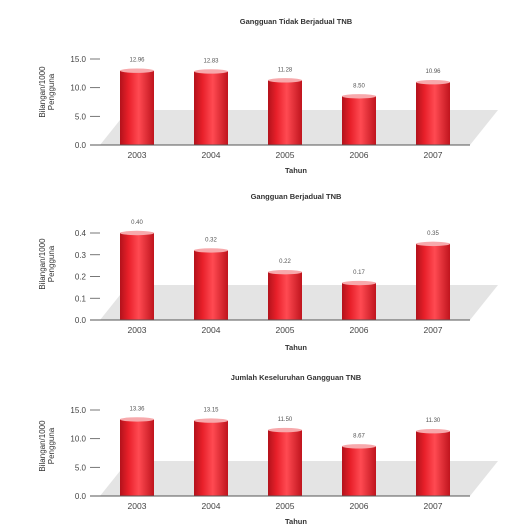 The image size is (515, 528). Describe the element at coordinates (81, 233) in the screenshot. I see `y-tick-label: 0.4` at that location.